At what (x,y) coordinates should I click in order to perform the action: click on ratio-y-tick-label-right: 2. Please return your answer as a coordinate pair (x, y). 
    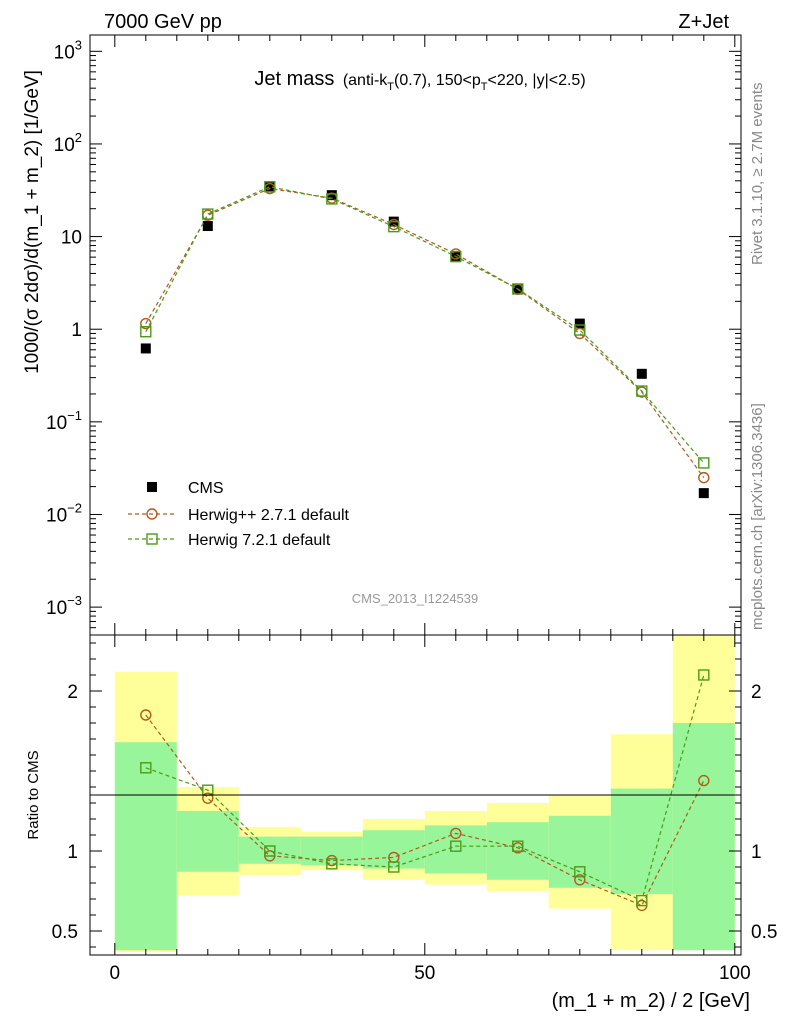
    Looking at the image, I should click on (756, 692).